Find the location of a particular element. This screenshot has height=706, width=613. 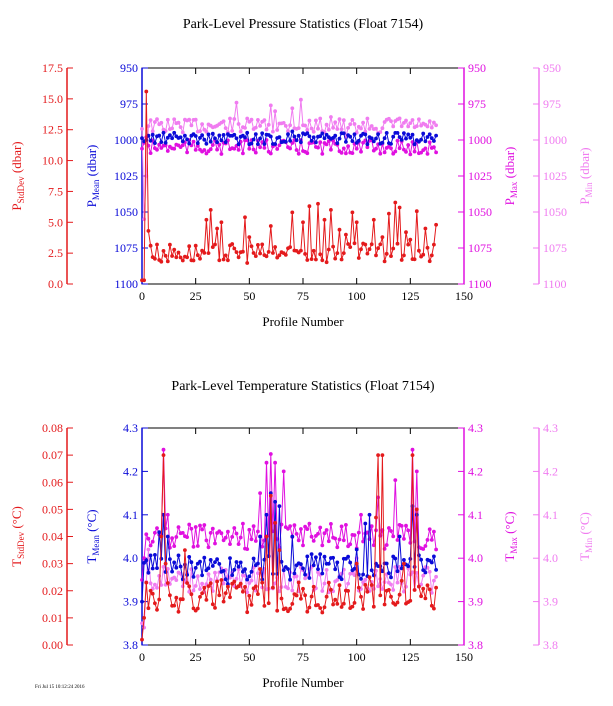

y-axis-label: TMin (°C) is located at coordinates (585, 536).